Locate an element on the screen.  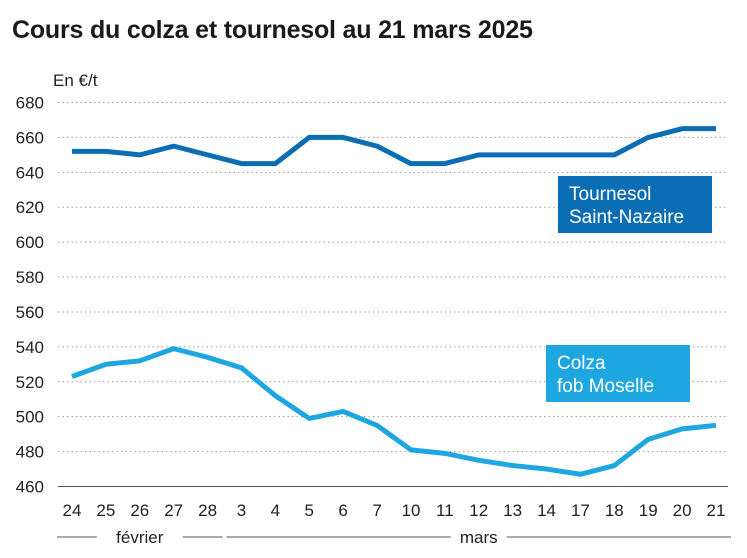
series-label-text: fob Moselle is located at coordinates (605, 386).